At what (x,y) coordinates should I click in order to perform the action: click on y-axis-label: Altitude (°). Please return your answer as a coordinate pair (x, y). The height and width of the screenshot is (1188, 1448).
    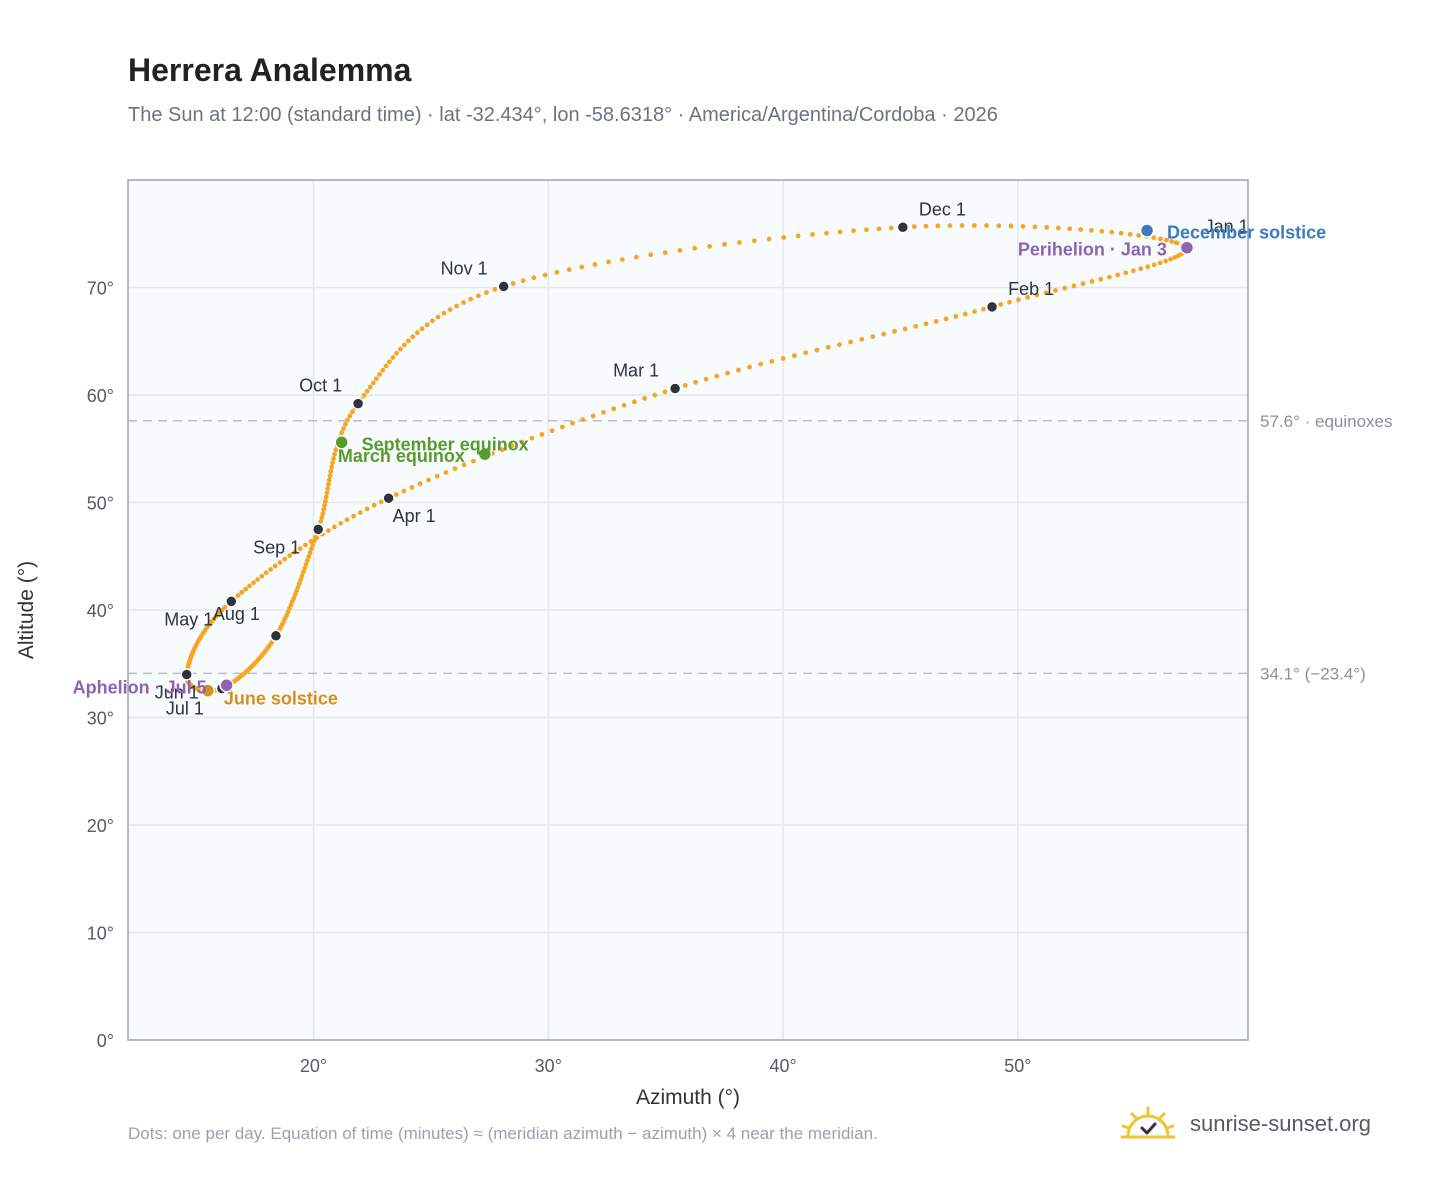
    Looking at the image, I should click on (26, 610).